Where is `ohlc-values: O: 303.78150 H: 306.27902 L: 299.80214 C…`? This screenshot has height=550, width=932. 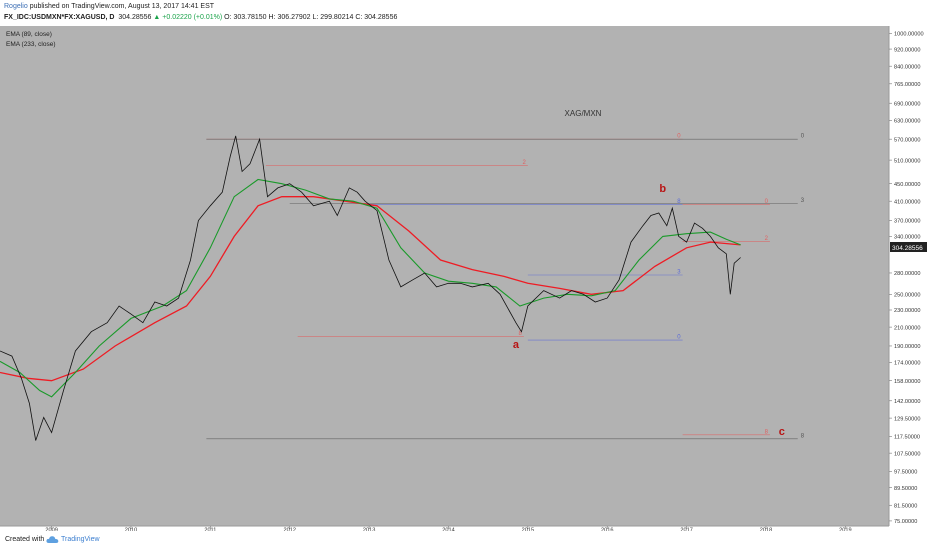 ohlc-values: O: 303.78150 H: 306.27902 L: 299.80214 C… is located at coordinates (311, 17).